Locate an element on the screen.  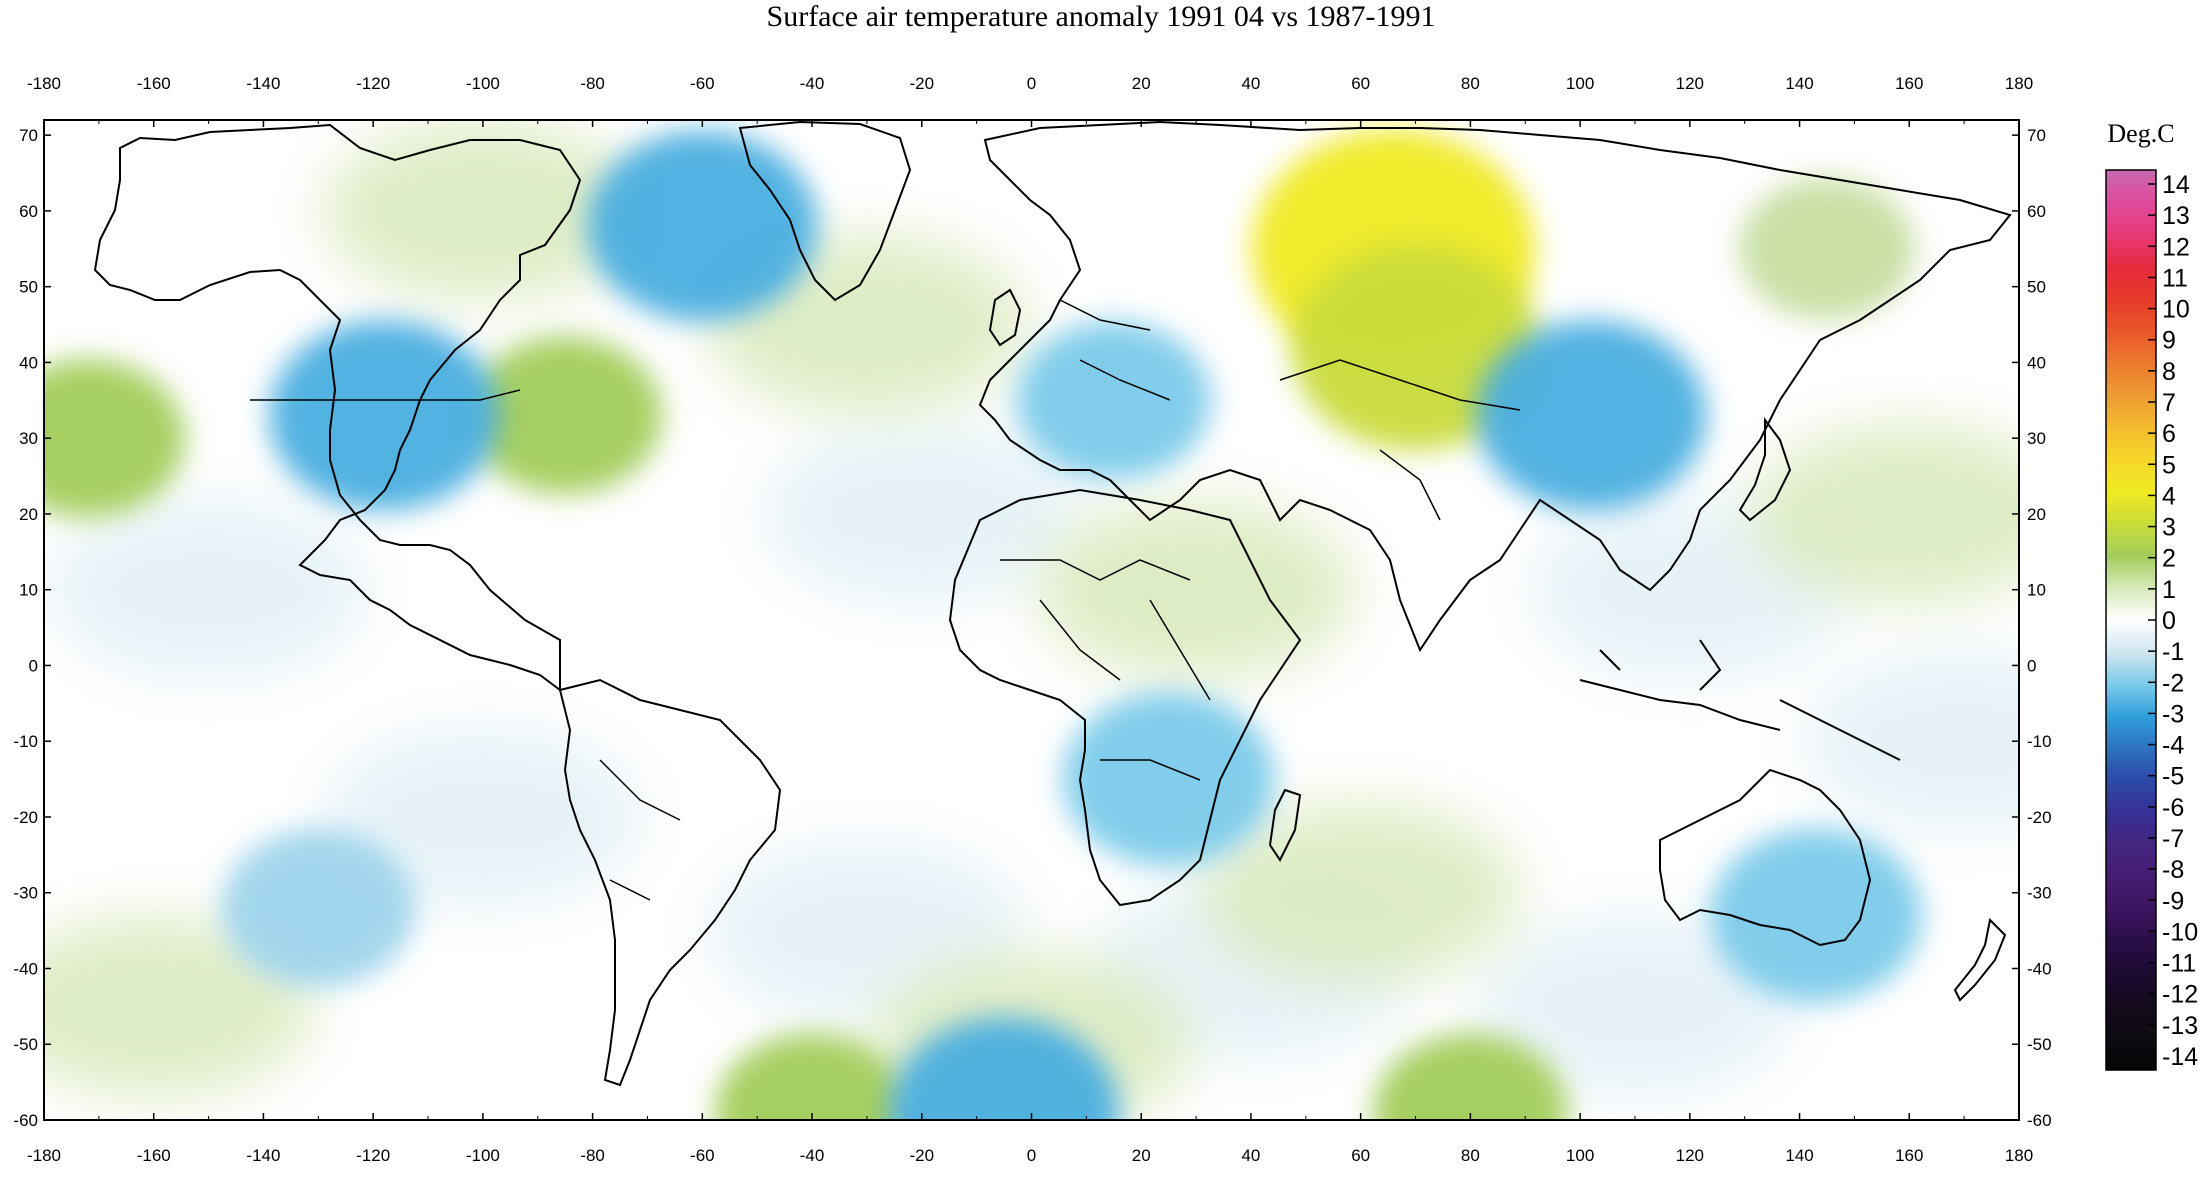
lat-tick-label-right: -30 is located at coordinates (2039, 893).